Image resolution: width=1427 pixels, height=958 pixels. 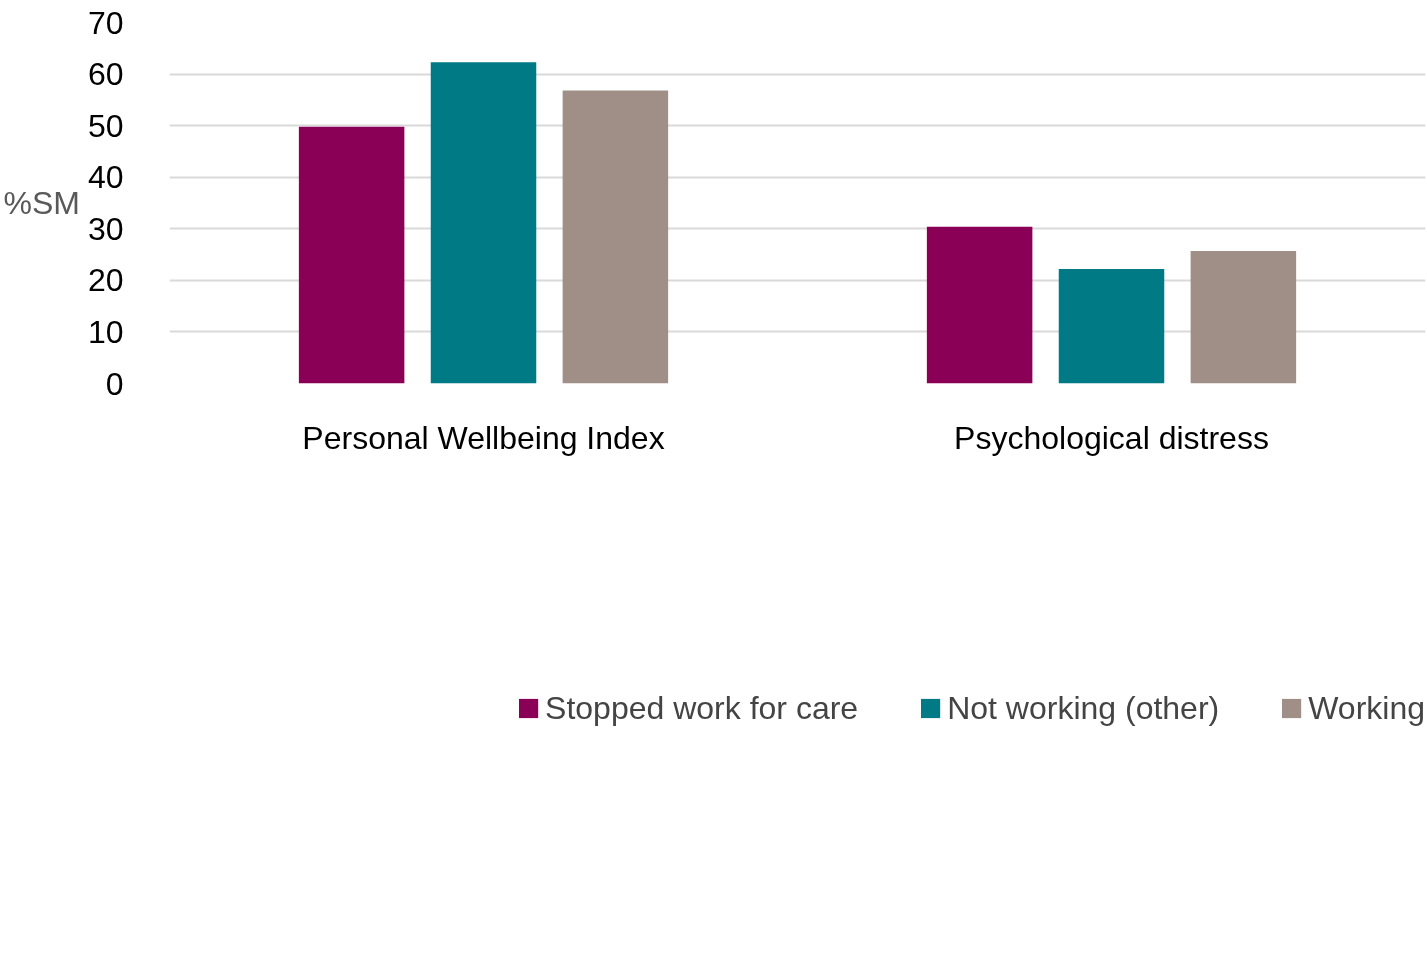 What do you see at coordinates (105, 22) in the screenshot?
I see `y-tick-label: 70` at bounding box center [105, 22].